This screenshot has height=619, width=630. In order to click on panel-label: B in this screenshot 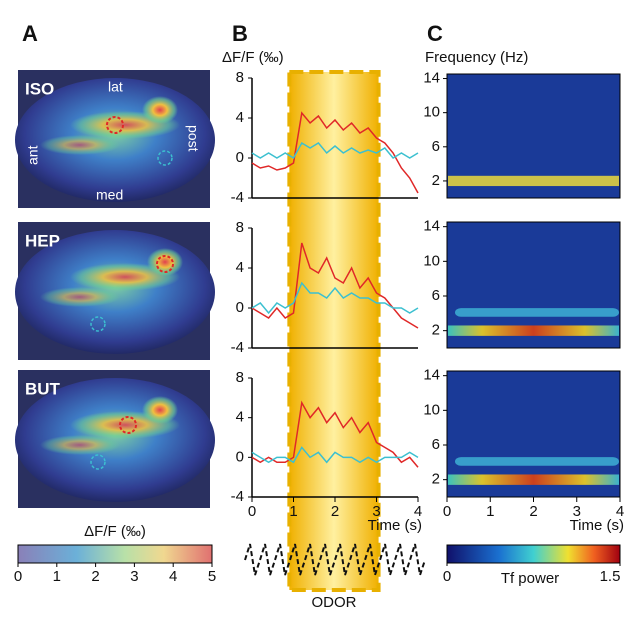, I will do `click(240, 33)`.